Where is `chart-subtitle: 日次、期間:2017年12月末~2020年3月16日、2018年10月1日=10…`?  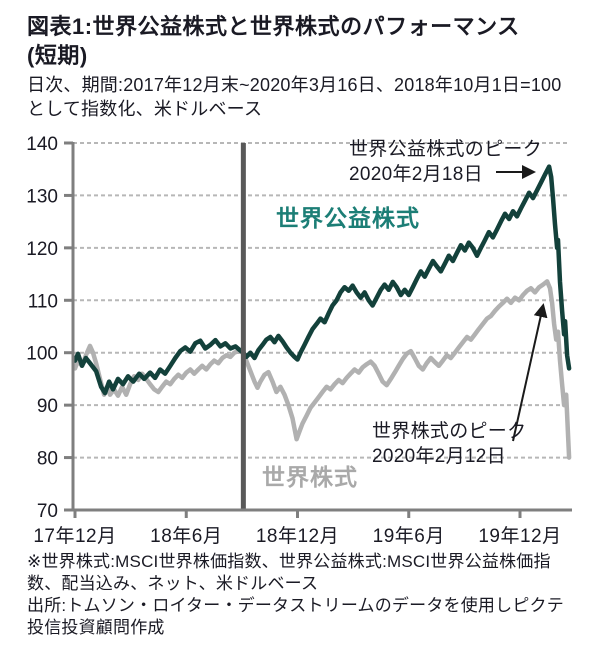
chart-subtitle: 日次、期間:2017年12月末~2020年3月16日、2018年10月1日=10… is located at coordinates (294, 97).